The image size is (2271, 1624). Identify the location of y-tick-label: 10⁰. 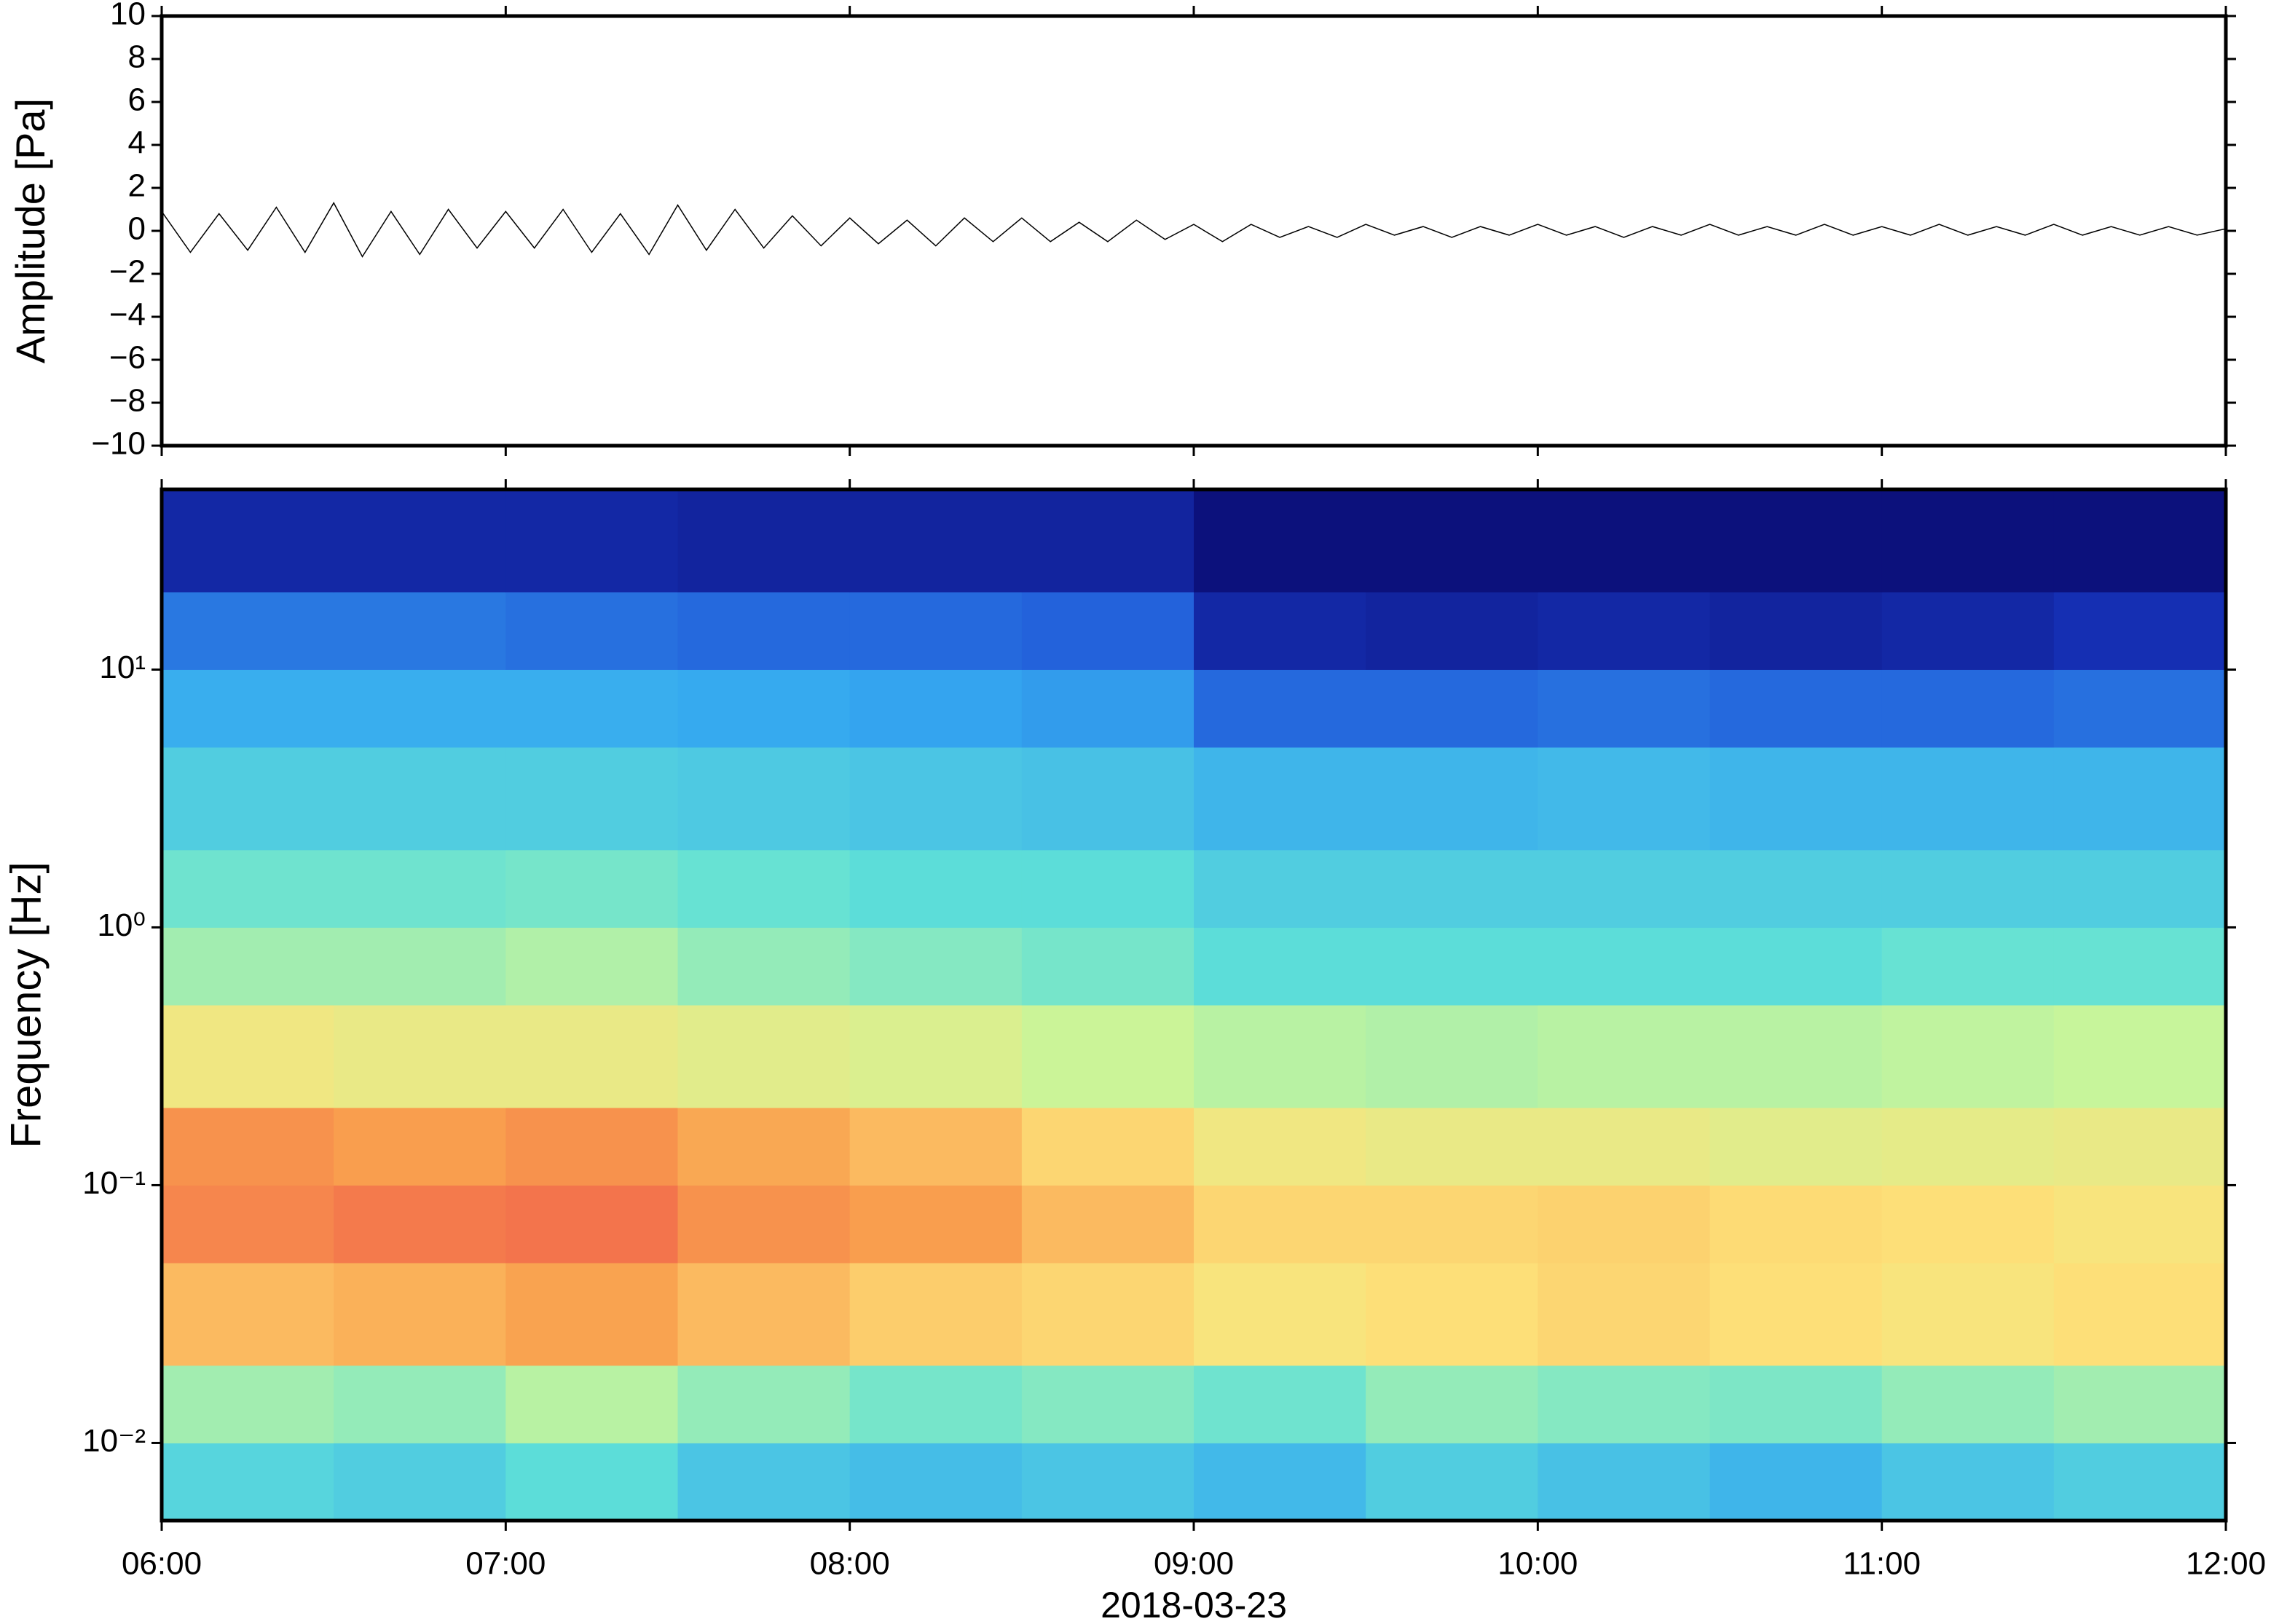
(121, 925).